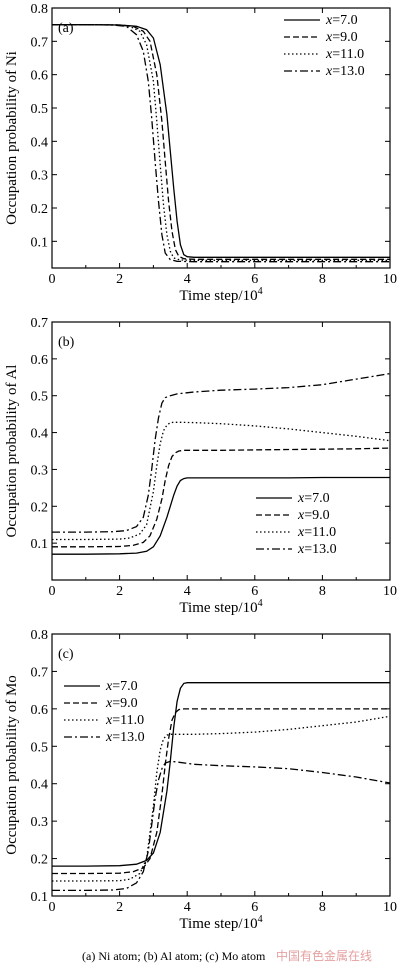 The width and height of the screenshot is (400, 972). What do you see at coordinates (12, 765) in the screenshot?
I see `y-axis-title: Occupation probability of Mo` at bounding box center [12, 765].